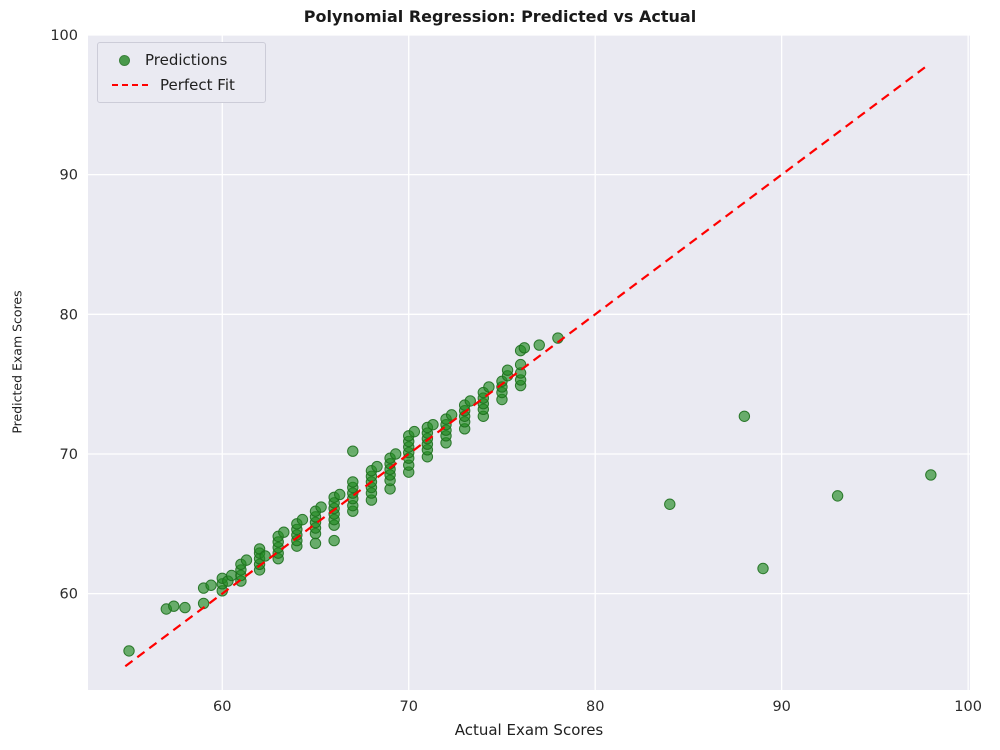 The height and width of the screenshot is (750, 1000). What do you see at coordinates (181, 72) in the screenshot?
I see `legend: Predictions Perfect Fit` at bounding box center [181, 72].